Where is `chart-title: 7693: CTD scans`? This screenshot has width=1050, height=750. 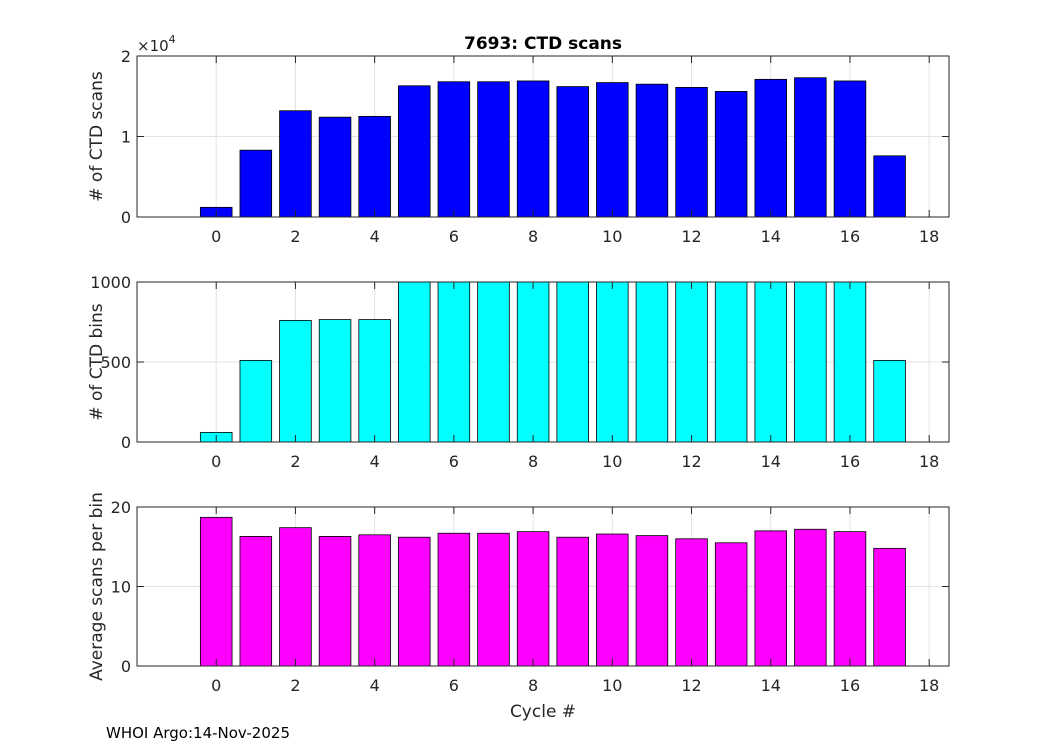
chart-title: 7693: CTD scans is located at coordinates (543, 44).